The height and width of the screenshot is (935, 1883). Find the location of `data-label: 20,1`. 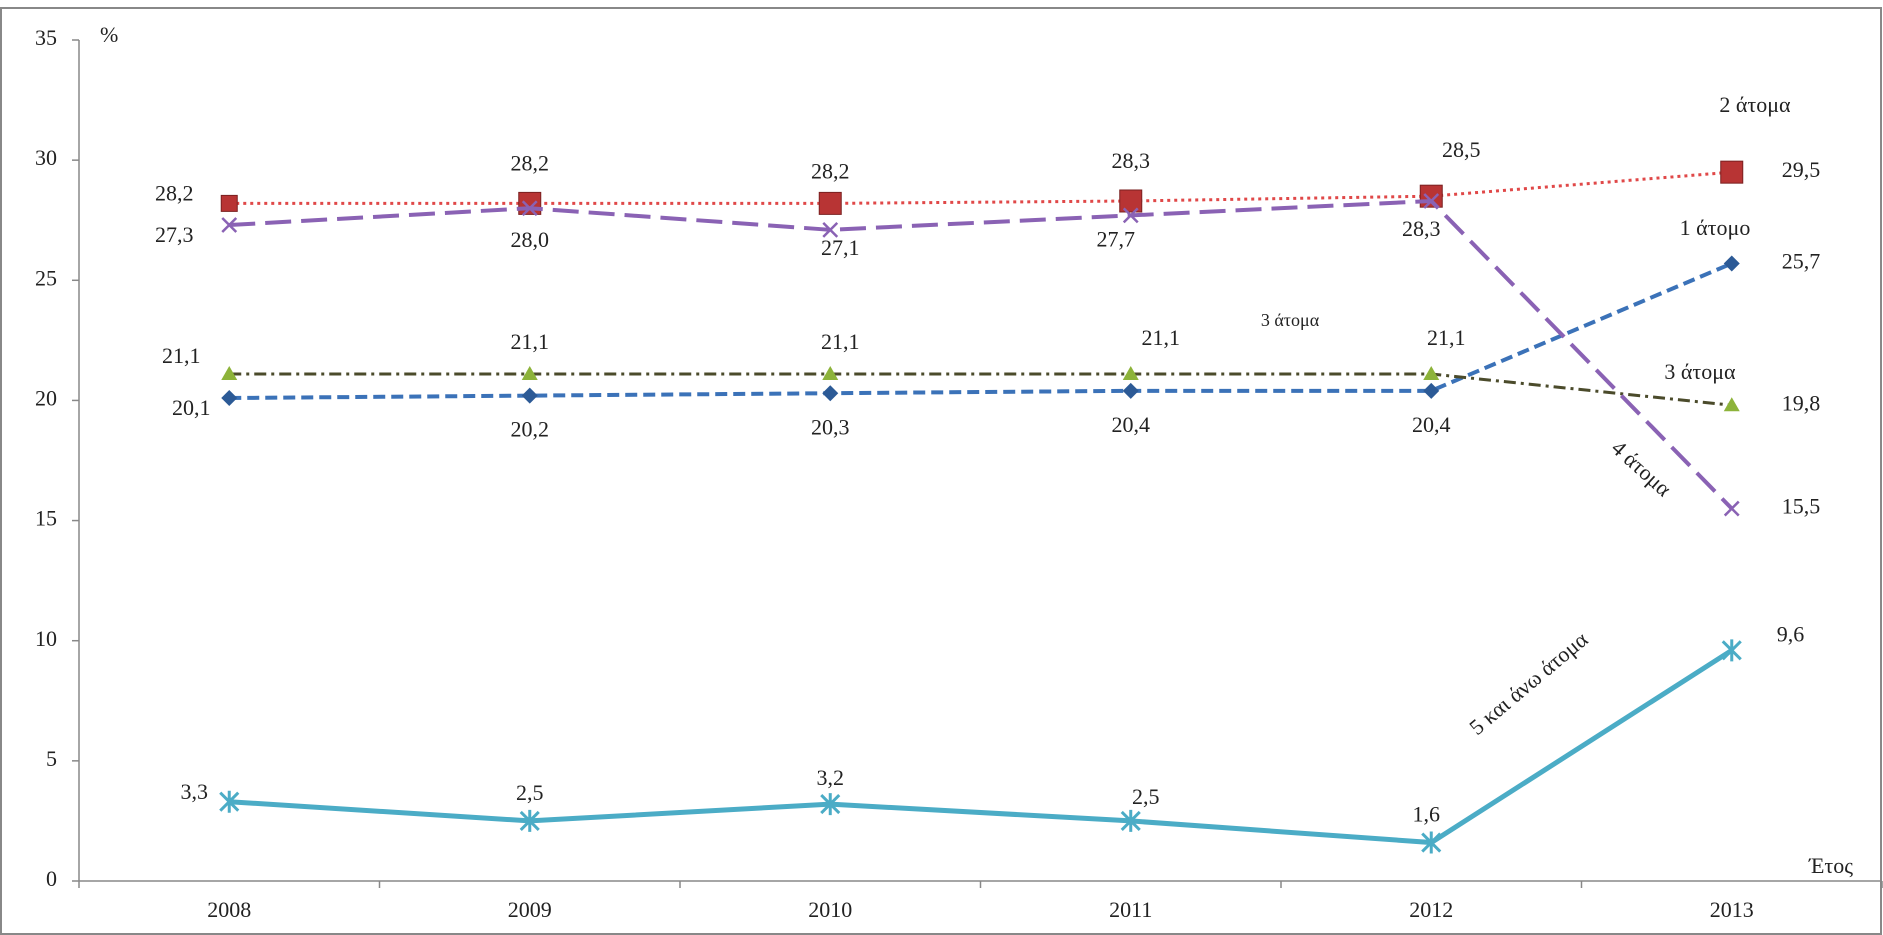

data-label: 20,1 is located at coordinates (191, 407).